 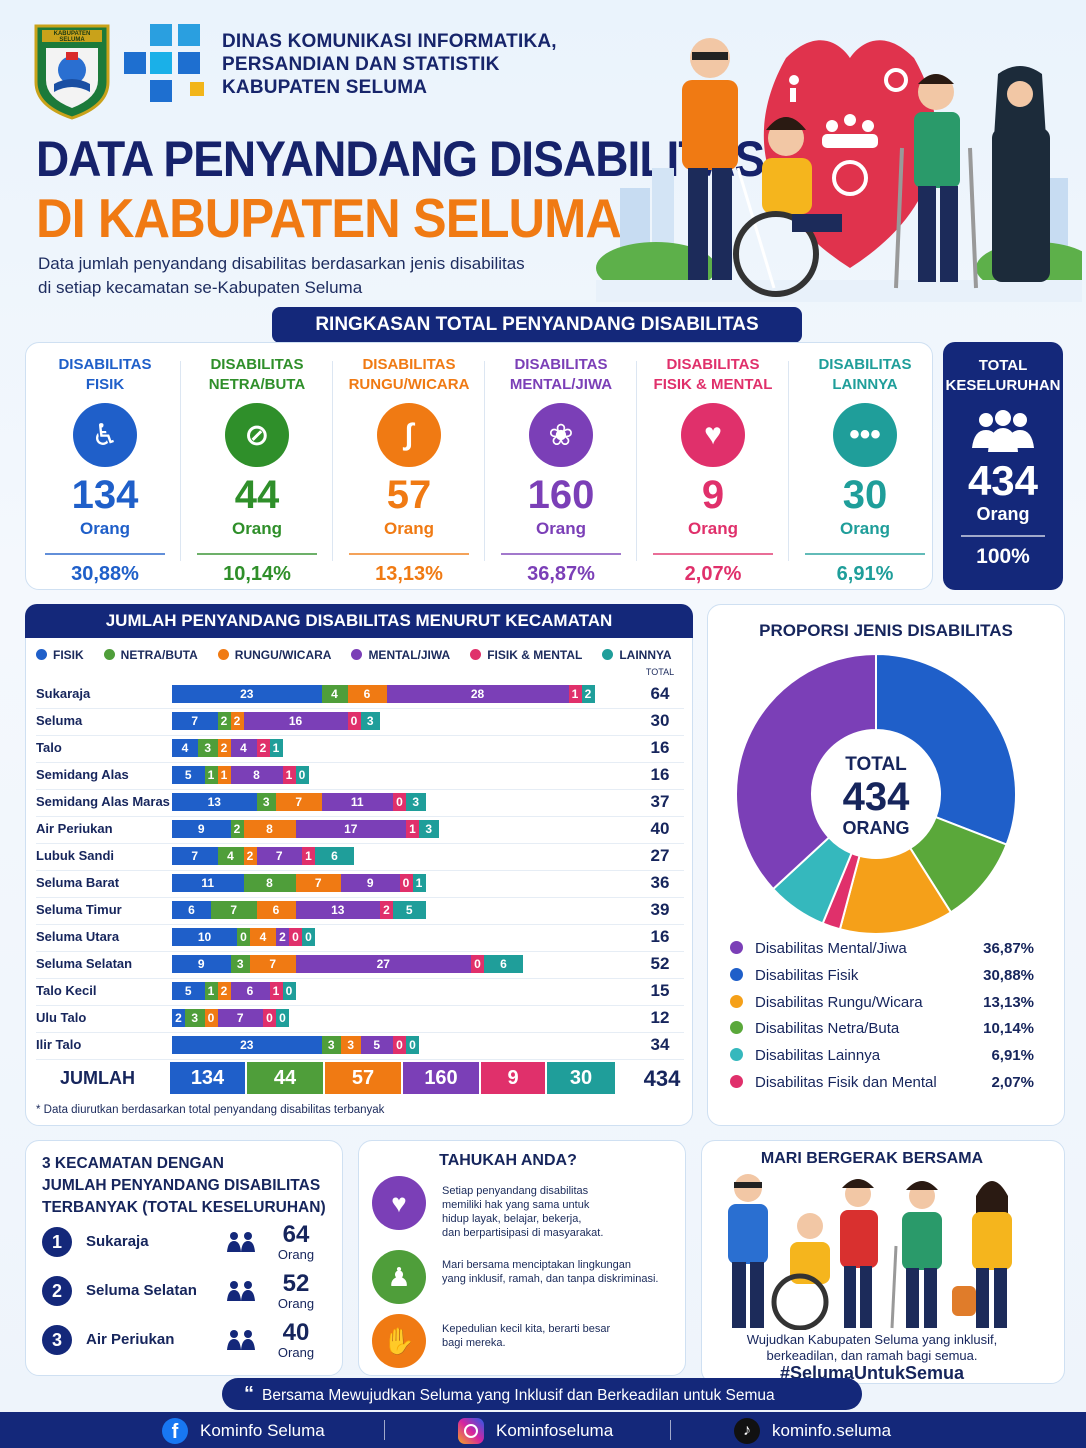 I want to click on summary-label-line-2: FISIK & MENTAL, so click(x=713, y=384).